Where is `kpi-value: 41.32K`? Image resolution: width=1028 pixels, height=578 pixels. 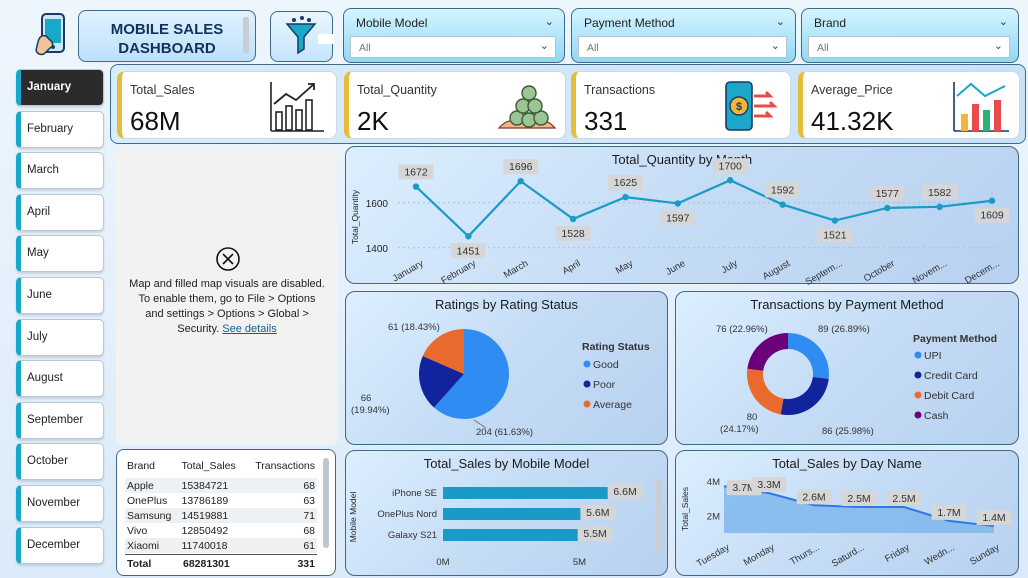 kpi-value: 41.32K is located at coordinates (852, 121).